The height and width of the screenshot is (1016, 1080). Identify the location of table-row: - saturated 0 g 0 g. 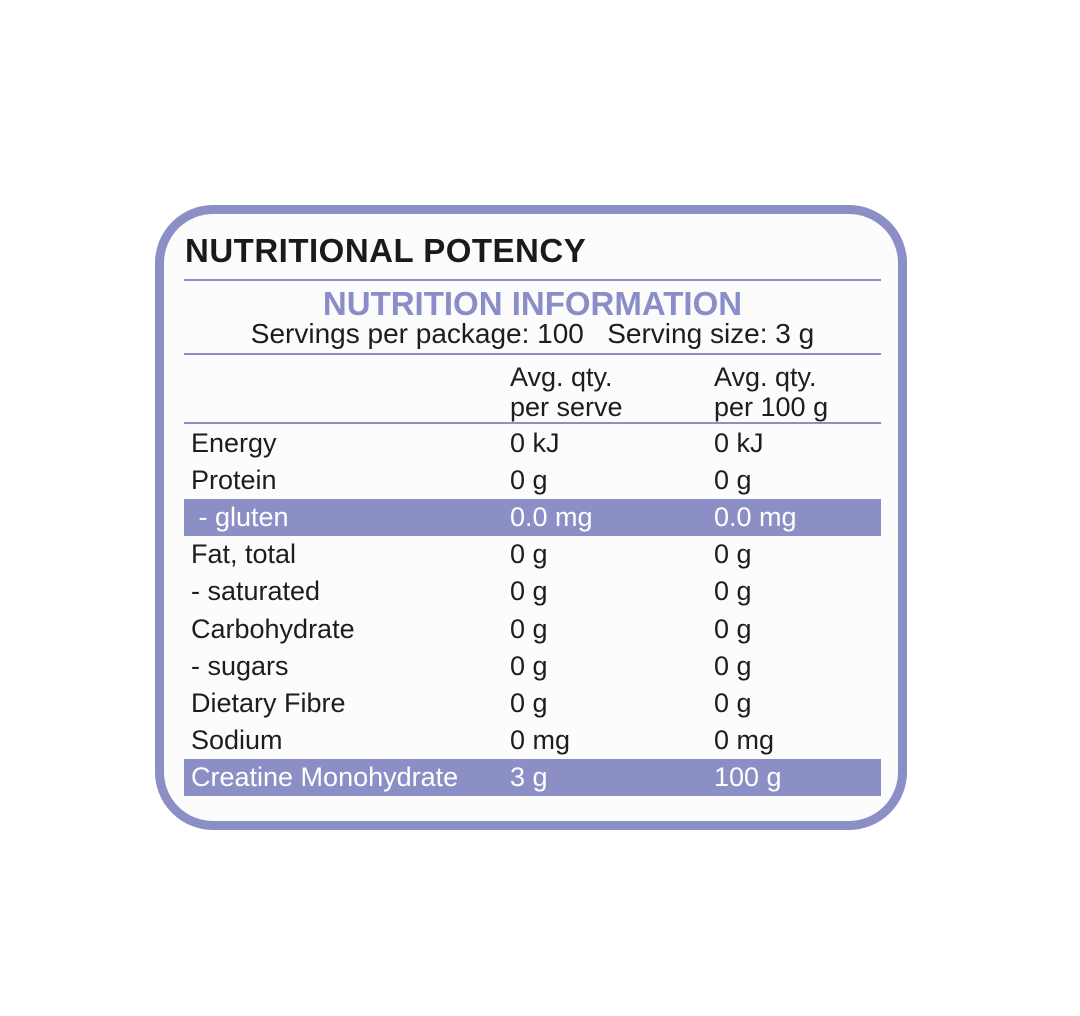
(532, 591).